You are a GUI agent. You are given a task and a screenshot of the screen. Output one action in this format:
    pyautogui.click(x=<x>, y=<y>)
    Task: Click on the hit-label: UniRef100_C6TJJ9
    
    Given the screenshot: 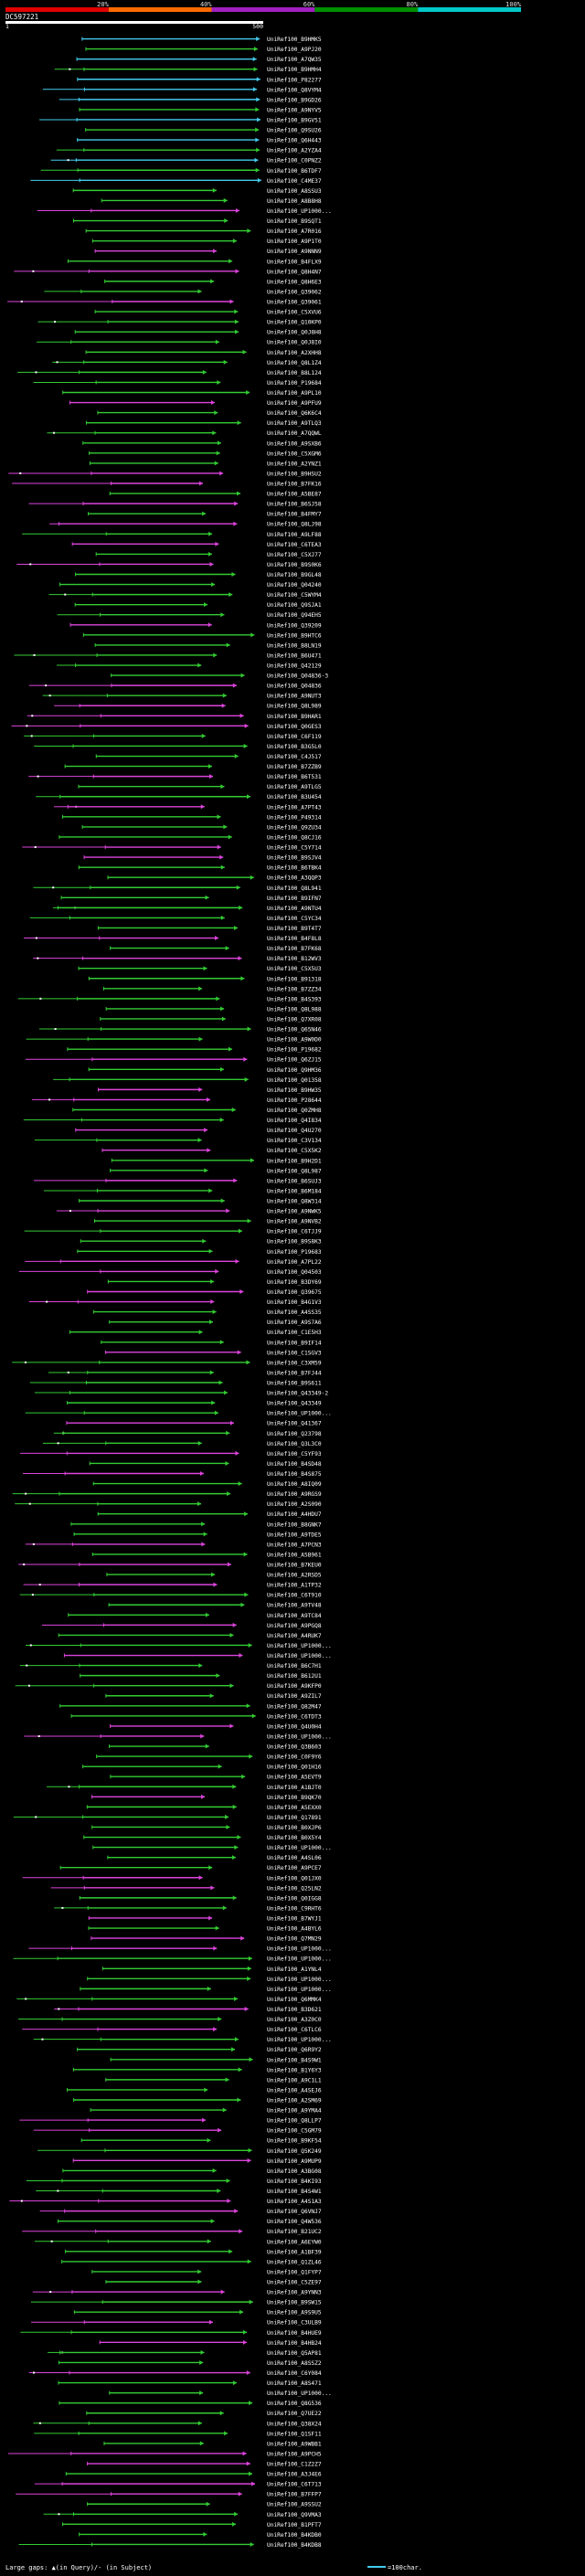 What is the action you would take?
    pyautogui.click(x=295, y=1232)
    